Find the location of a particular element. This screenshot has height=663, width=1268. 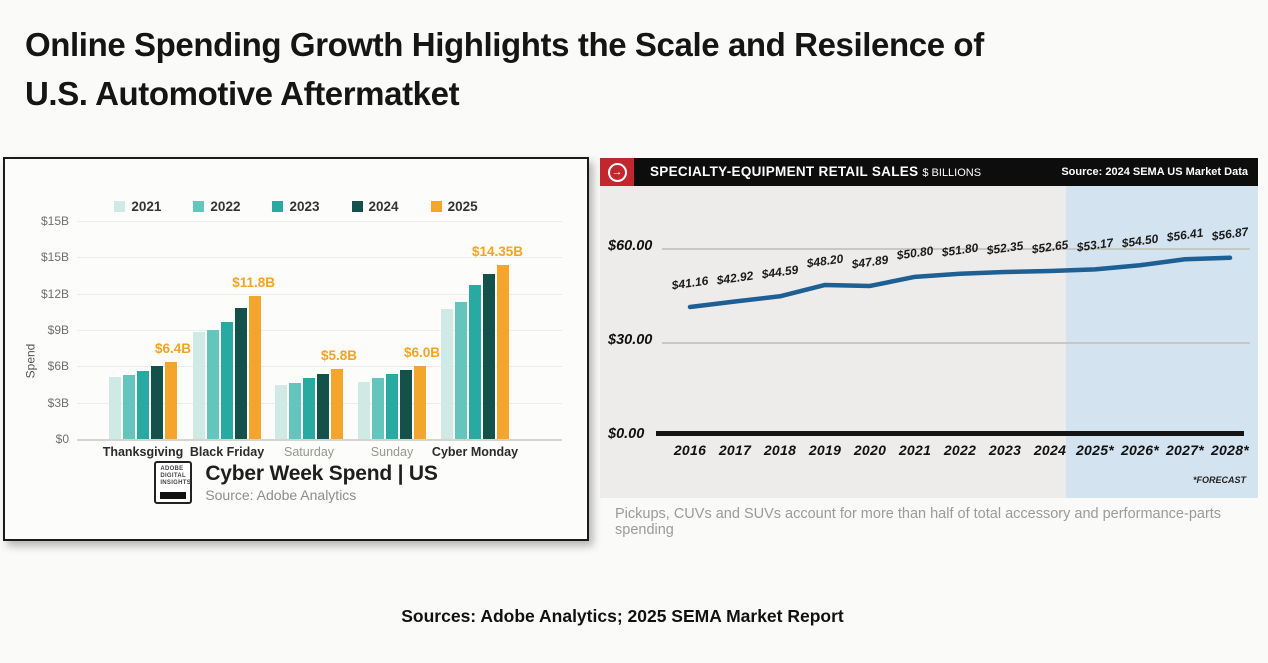

bar-y-tick-label: $0 is located at coordinates (62, 439).